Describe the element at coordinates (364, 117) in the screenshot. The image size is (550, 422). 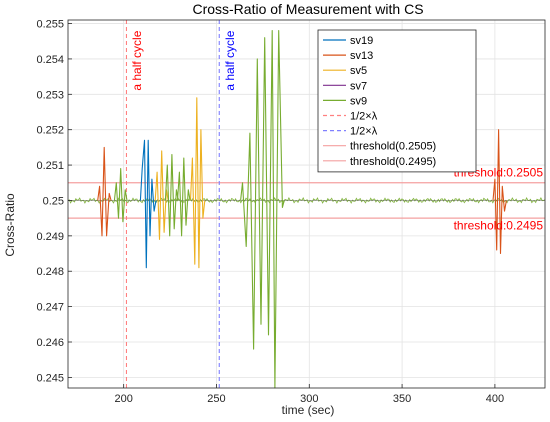
I see `legend-label-5: 1/2×λ` at that location.